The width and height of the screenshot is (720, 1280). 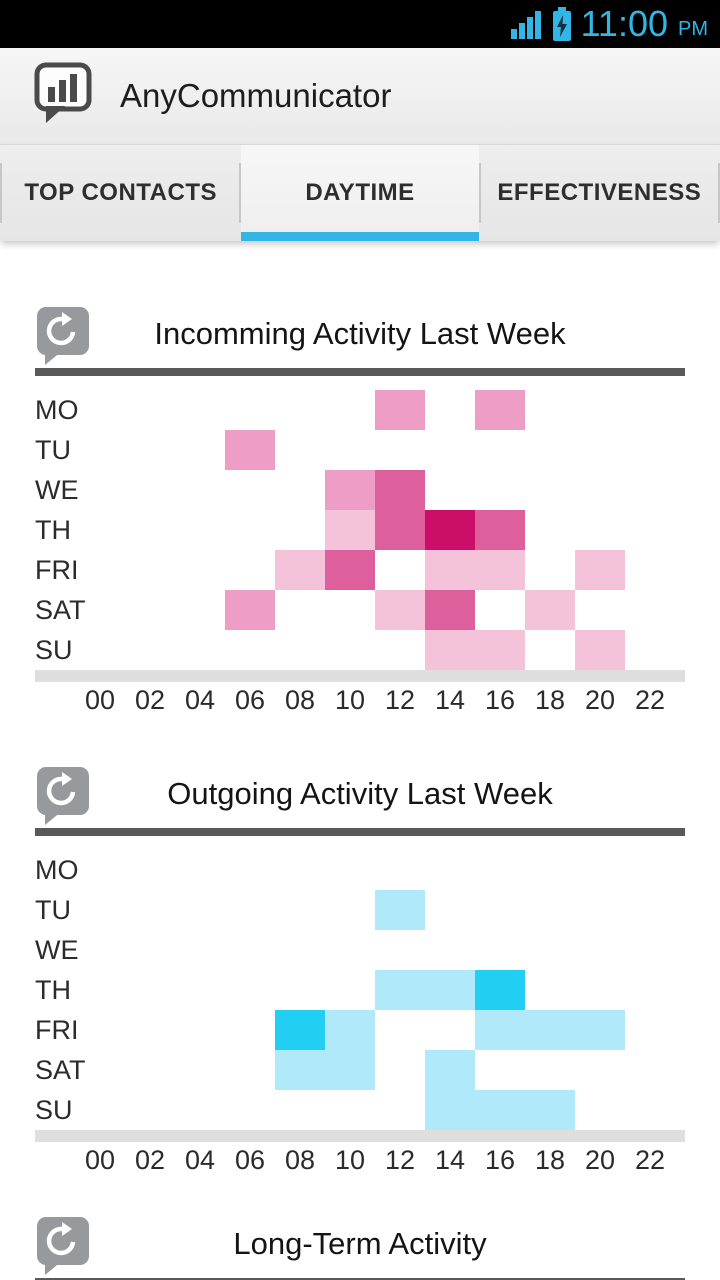 I want to click on heatmap-row: TH, so click(x=360, y=990).